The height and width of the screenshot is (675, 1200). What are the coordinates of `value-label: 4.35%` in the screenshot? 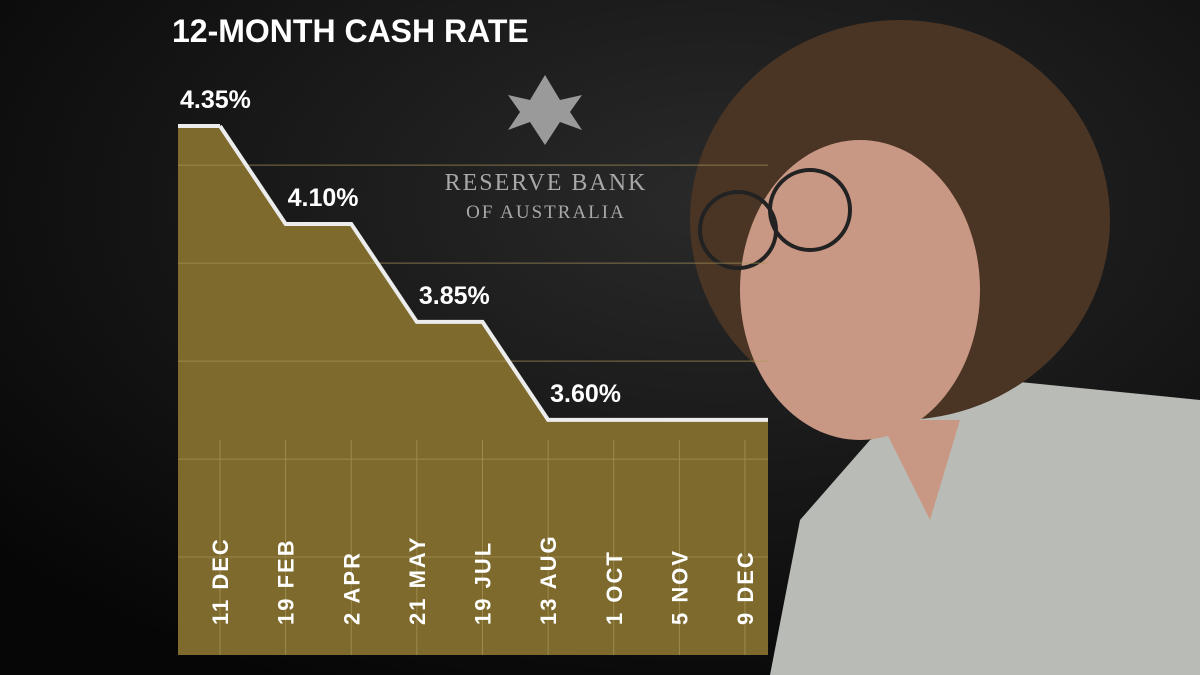 It's located at (215, 100).